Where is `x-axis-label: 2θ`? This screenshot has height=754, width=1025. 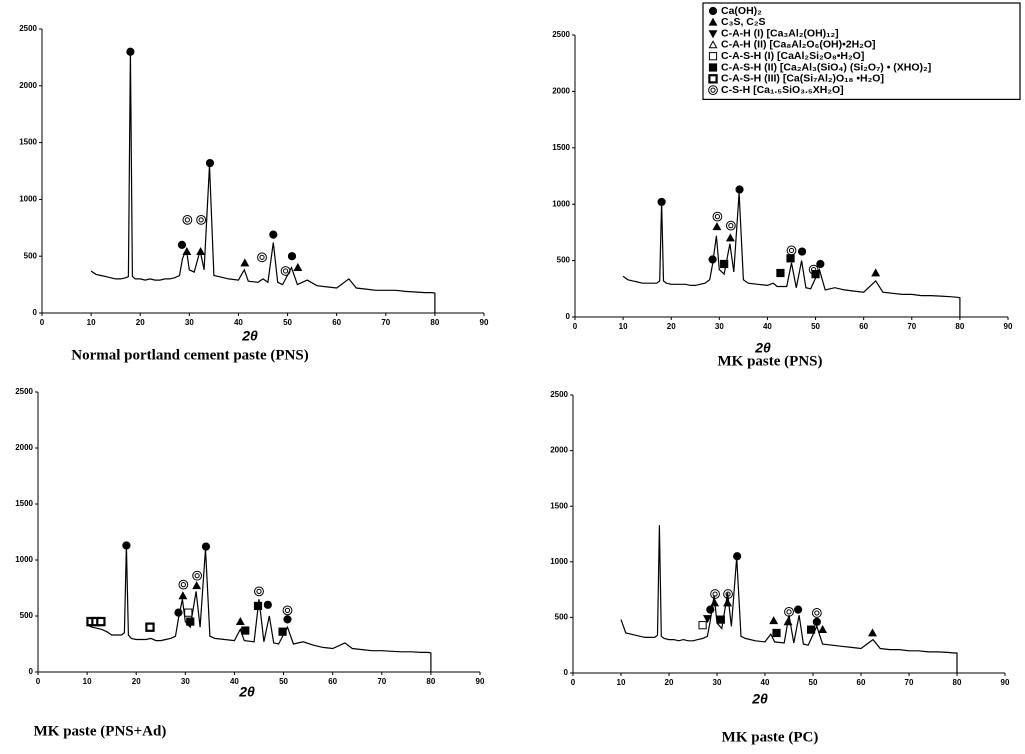
x-axis-label: 2θ is located at coordinates (246, 692).